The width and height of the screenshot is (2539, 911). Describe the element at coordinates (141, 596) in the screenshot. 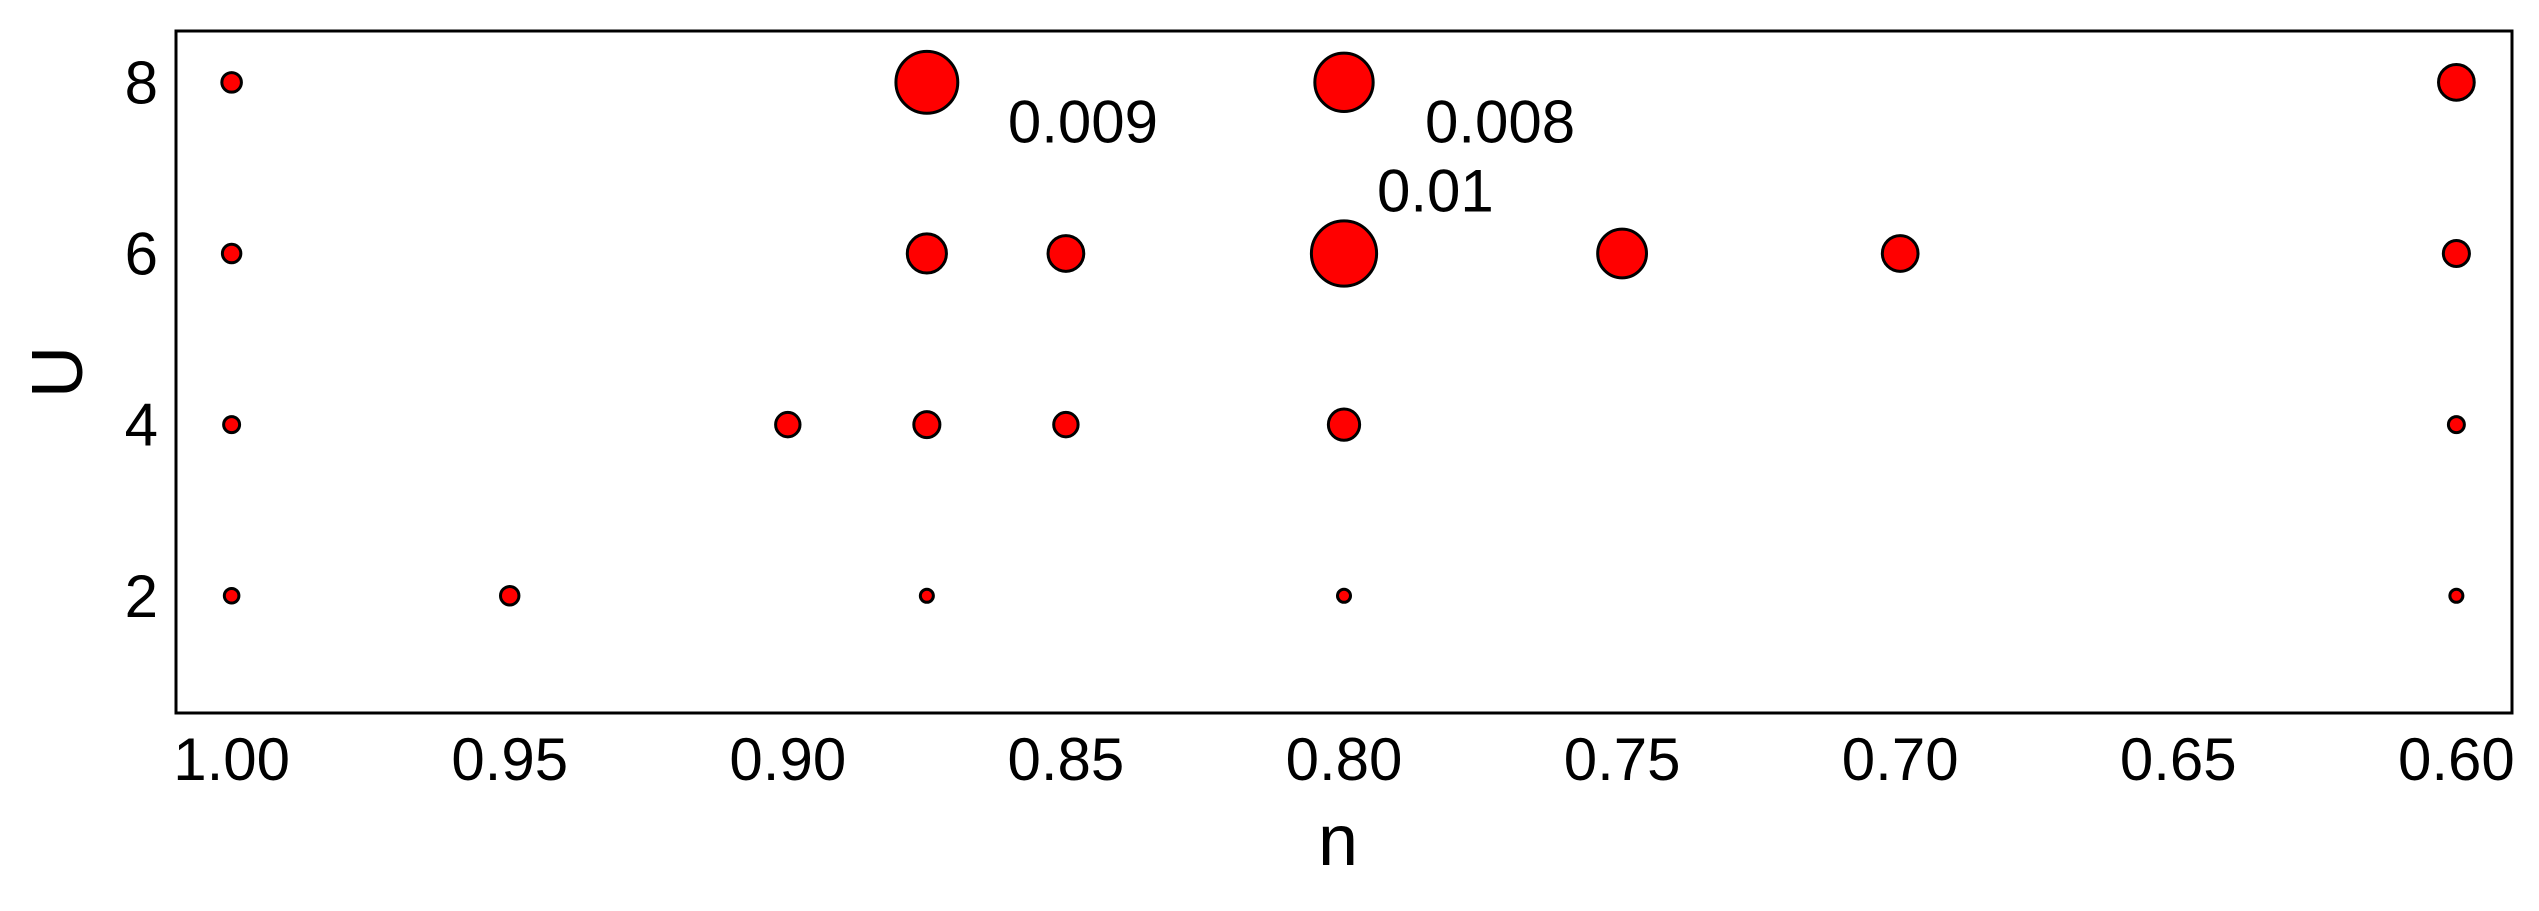

I see `y-tick-label: 2` at that location.